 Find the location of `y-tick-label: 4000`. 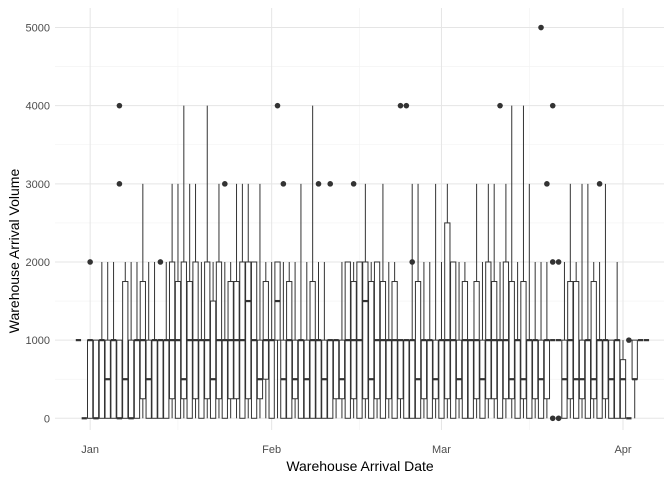

y-tick-label: 4000 is located at coordinates (38, 107).